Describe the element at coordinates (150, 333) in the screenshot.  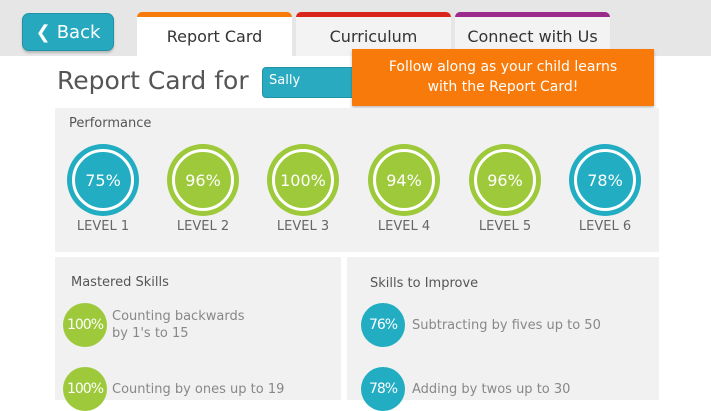
I see `skill-line: by 1's to 15` at that location.